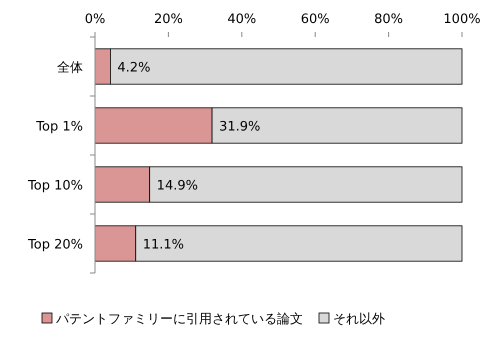 Image resolution: width=500 pixels, height=349 pixels. What do you see at coordinates (59, 127) in the screenshot?
I see `y-tick-label: Top 1%` at bounding box center [59, 127].